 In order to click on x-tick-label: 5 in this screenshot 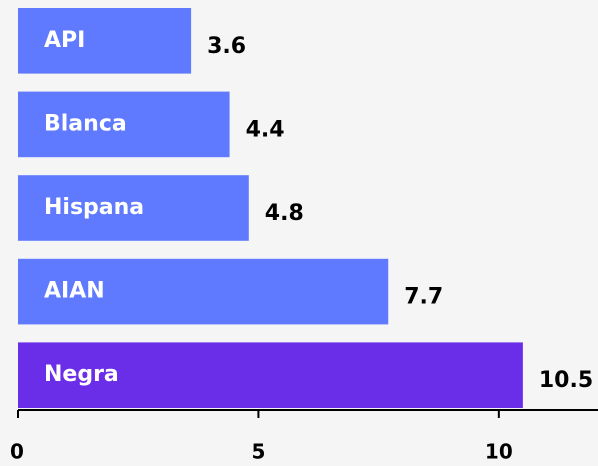, I will do `click(258, 452)`.